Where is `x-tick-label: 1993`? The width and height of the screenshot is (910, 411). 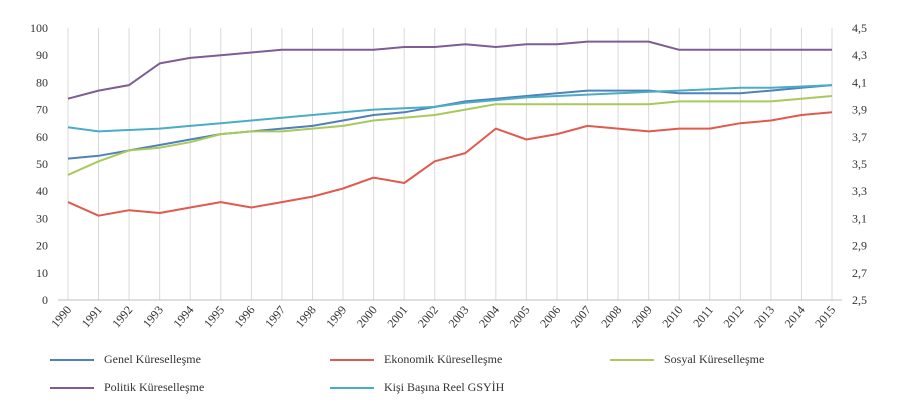 x-tick-label: 1993 is located at coordinates (153, 316).